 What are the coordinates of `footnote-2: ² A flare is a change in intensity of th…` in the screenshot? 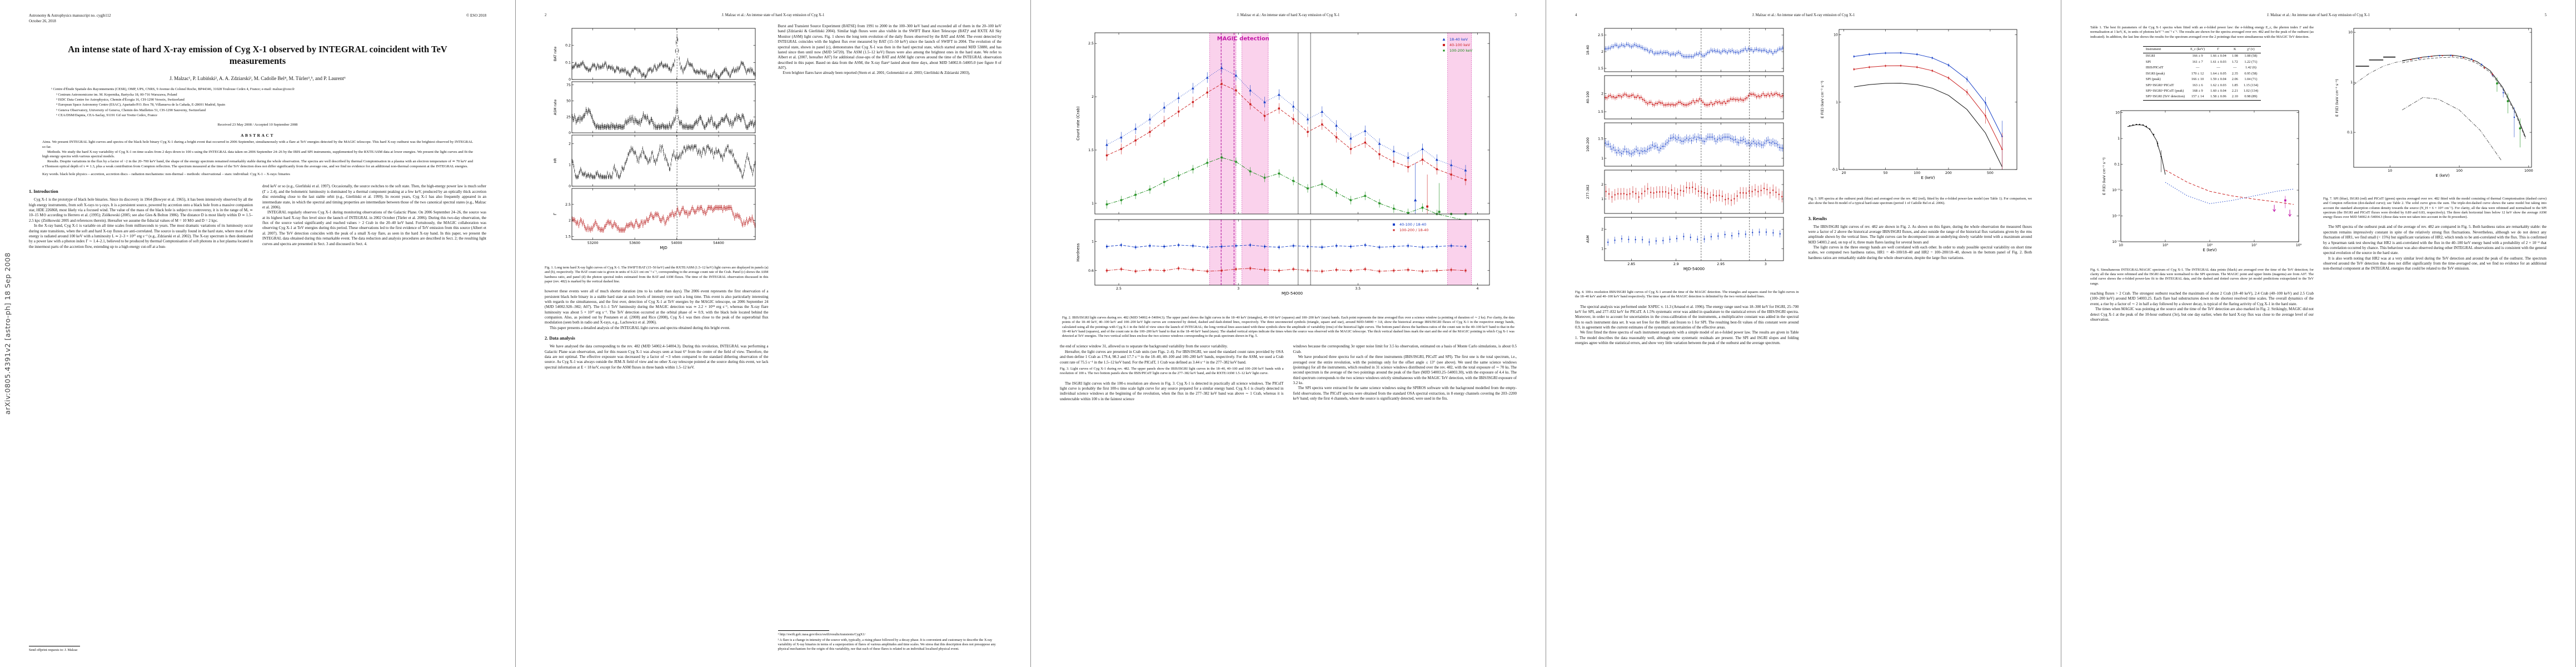 It's located at (887, 644).